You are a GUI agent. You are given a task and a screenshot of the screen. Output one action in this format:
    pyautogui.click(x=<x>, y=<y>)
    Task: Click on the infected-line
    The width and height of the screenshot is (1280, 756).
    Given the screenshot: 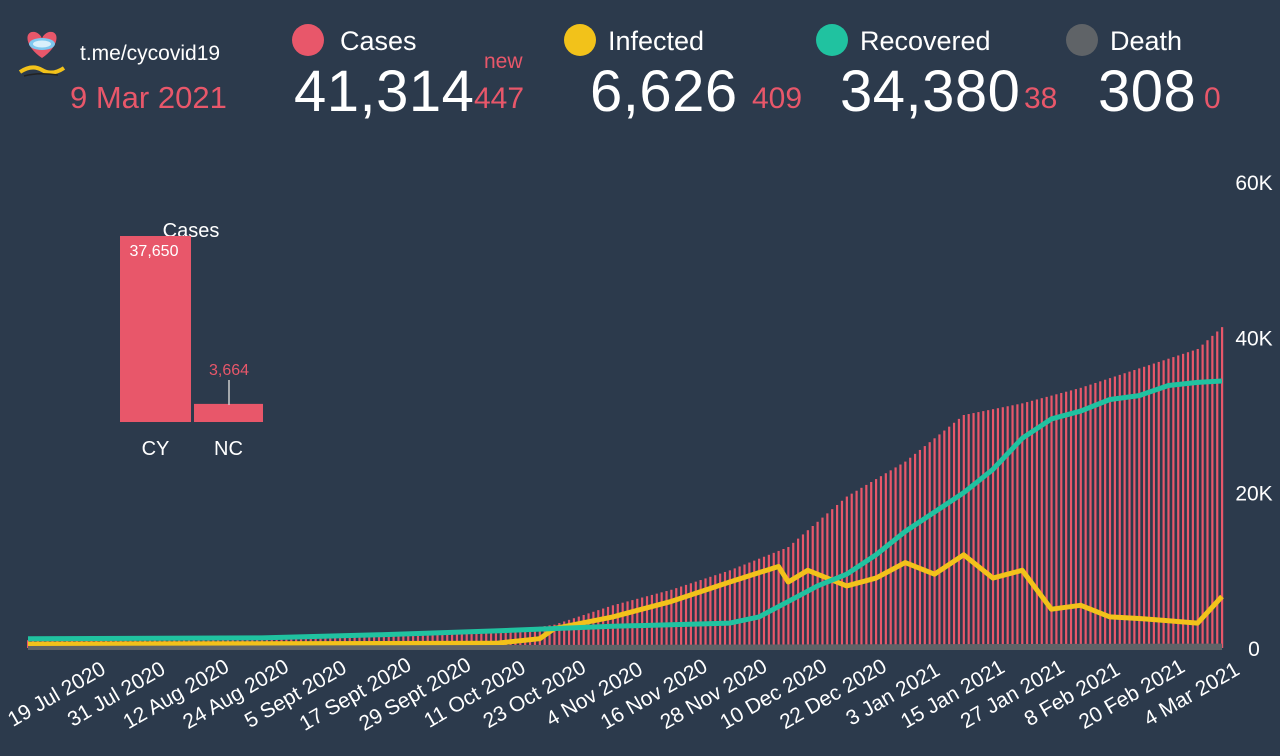 What is the action you would take?
    pyautogui.click(x=625, y=599)
    